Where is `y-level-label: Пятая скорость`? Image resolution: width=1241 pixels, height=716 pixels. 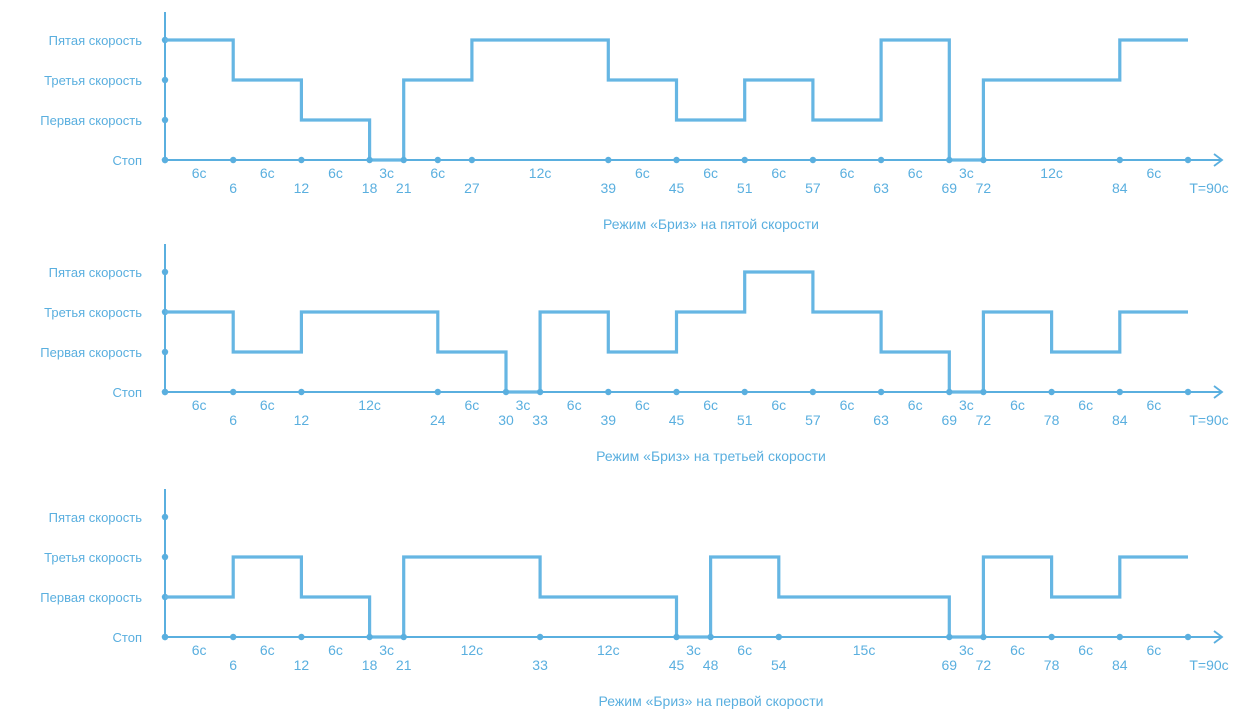
y-level-label: Пятая скорость is located at coordinates (96, 272).